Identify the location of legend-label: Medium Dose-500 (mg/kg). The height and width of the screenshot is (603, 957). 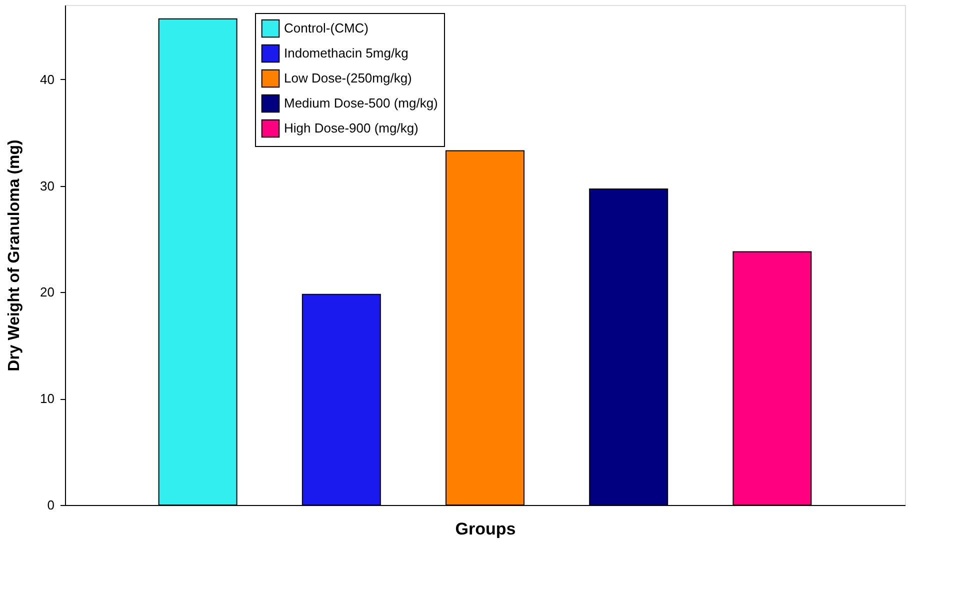
(361, 103).